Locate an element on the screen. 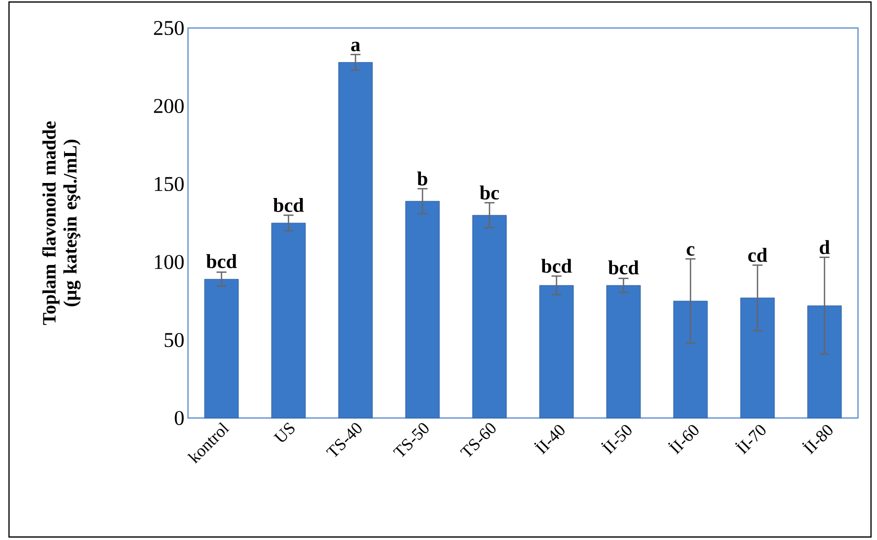 This screenshot has height=540, width=877. annotation: b is located at coordinates (422, 178).